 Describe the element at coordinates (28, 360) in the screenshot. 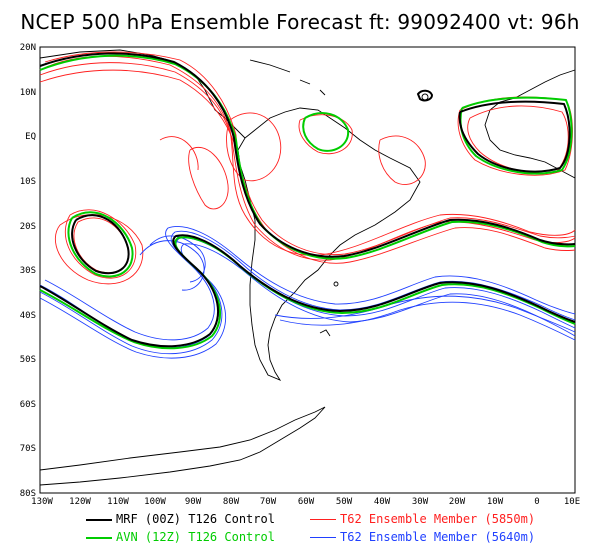

I see `lat-label: 50S` at that location.